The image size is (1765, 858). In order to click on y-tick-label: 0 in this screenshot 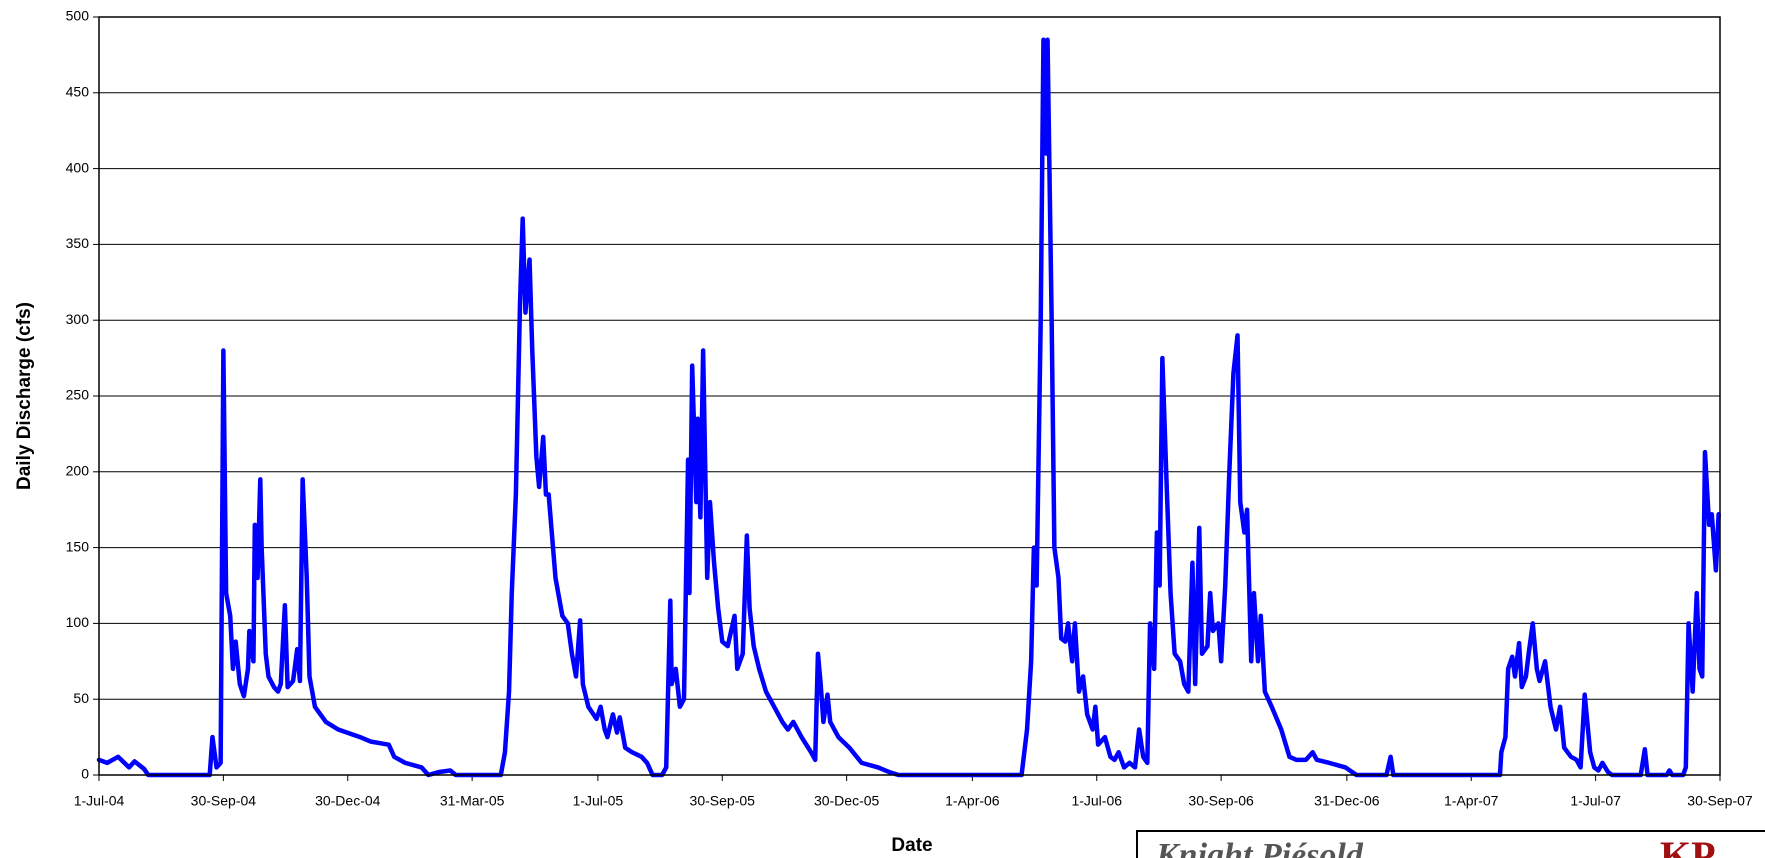, I will do `click(85, 774)`.